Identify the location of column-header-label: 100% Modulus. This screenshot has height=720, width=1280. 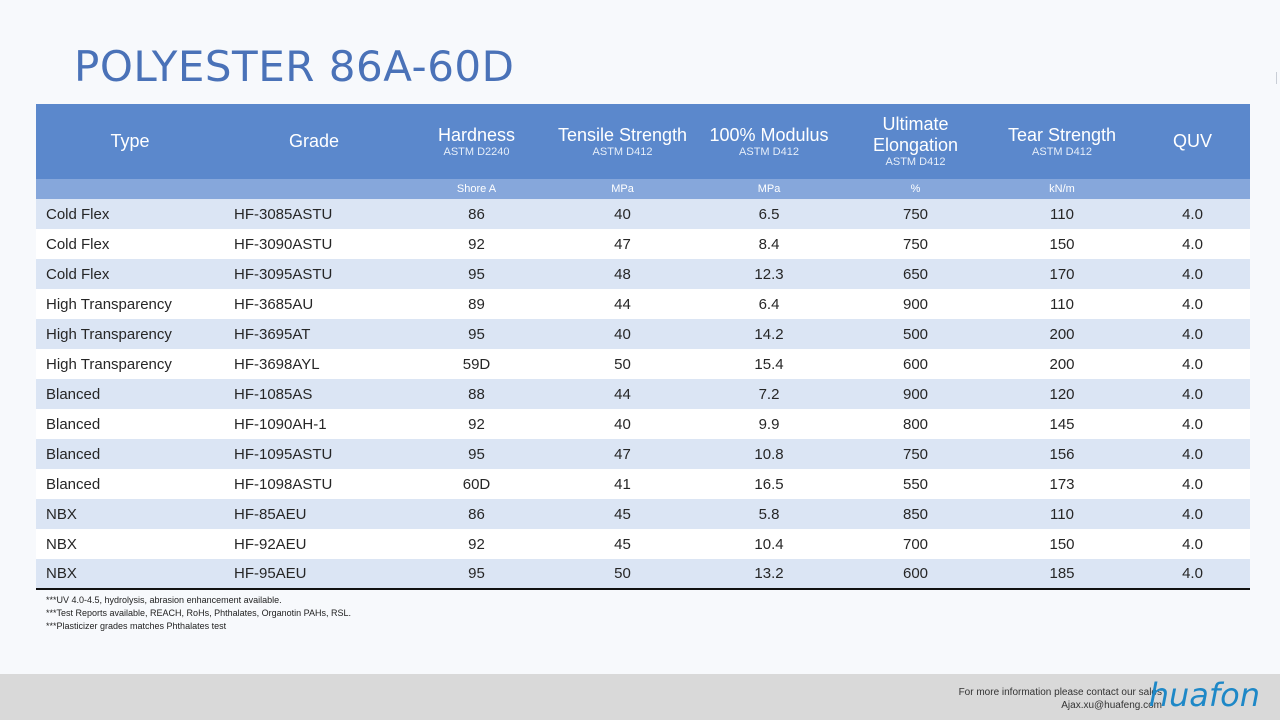
(769, 134).